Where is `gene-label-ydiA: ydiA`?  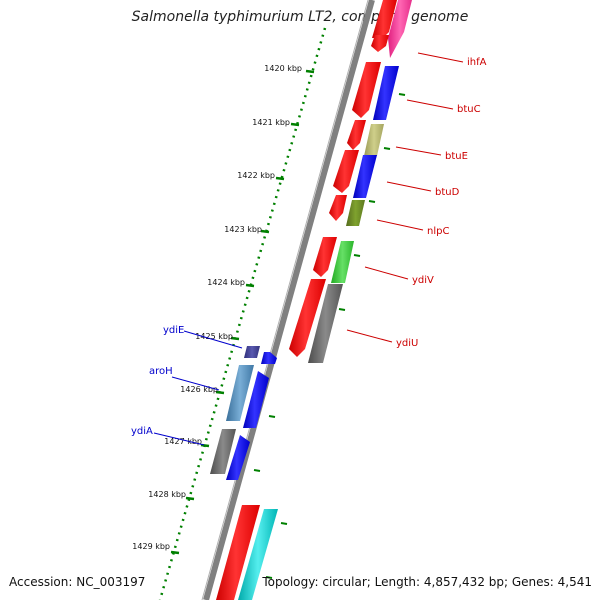
gene-label-ydiA: ydiA is located at coordinates (142, 431).